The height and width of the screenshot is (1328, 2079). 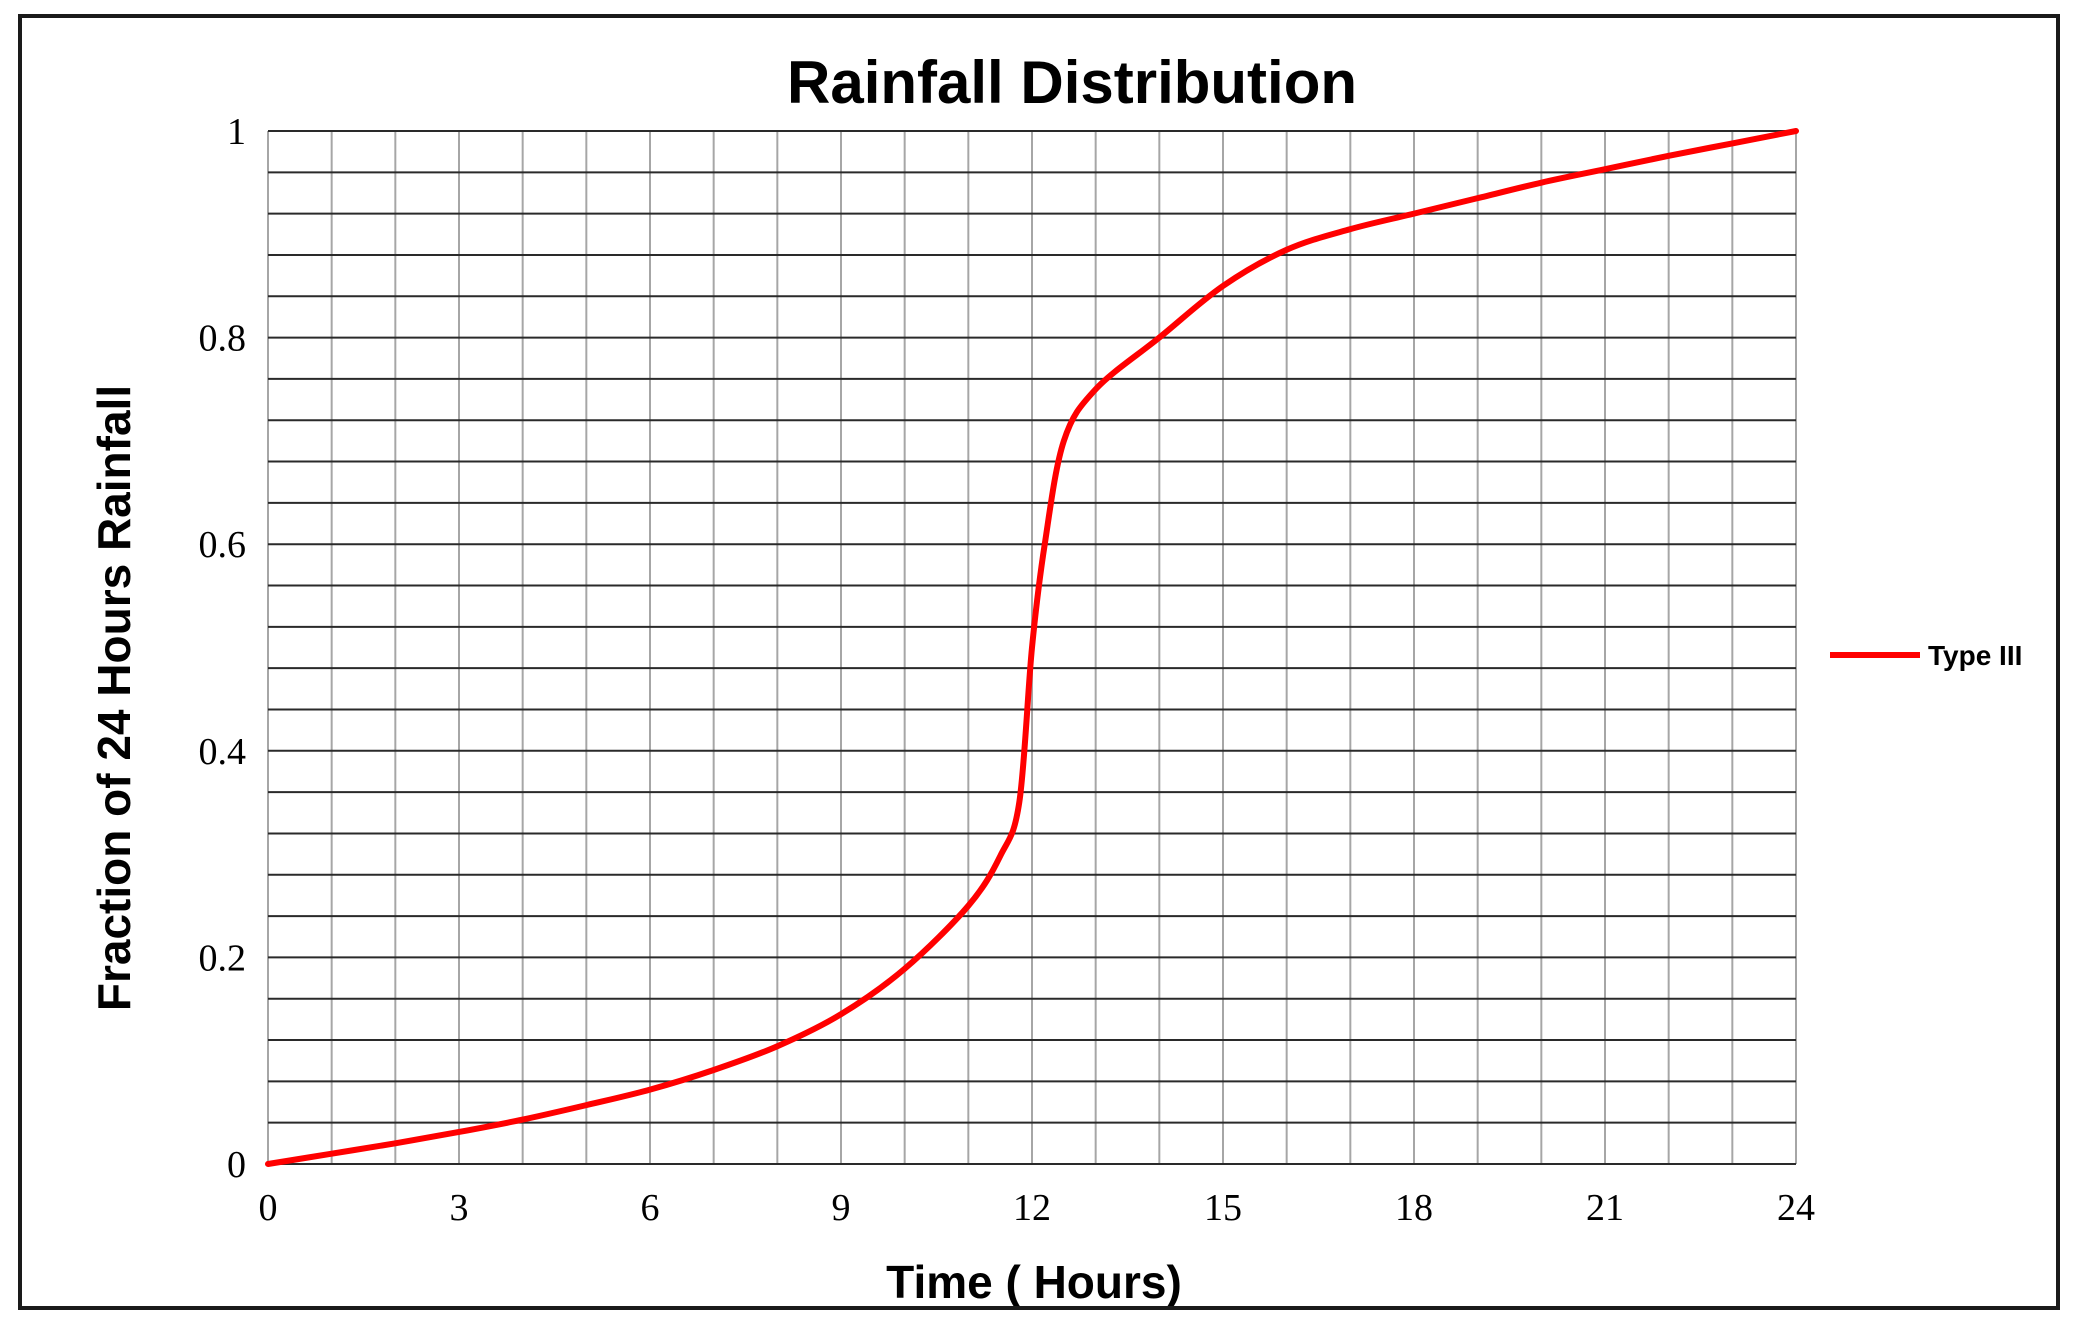 What do you see at coordinates (1072, 82) in the screenshot?
I see `chart-title: Rainfall Distribution` at bounding box center [1072, 82].